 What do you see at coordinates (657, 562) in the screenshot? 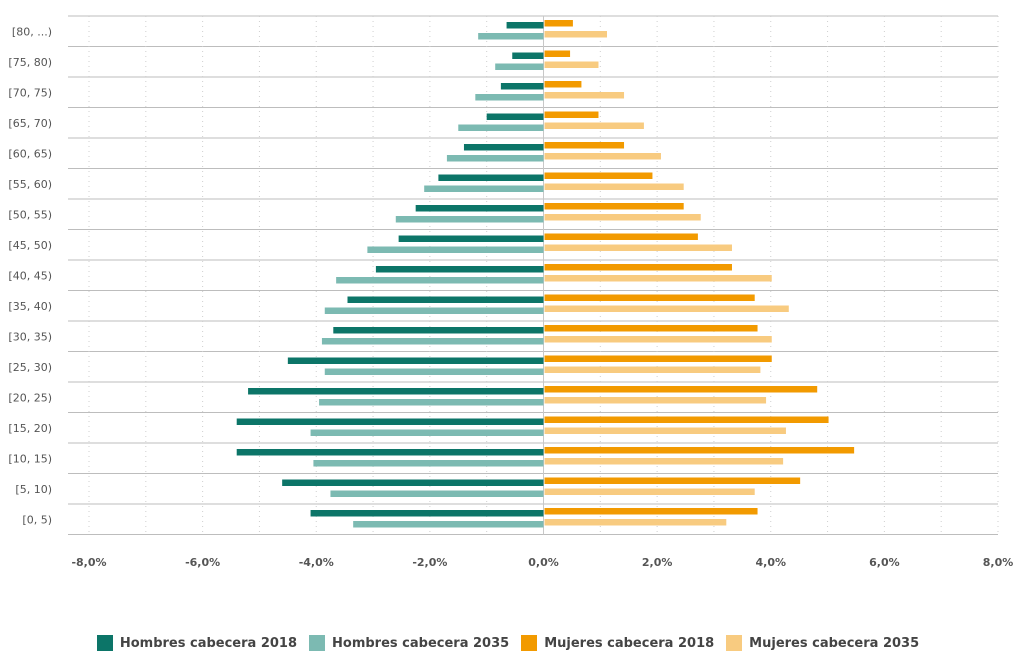
I see `x-tick-label: 2,0%` at bounding box center [657, 562].